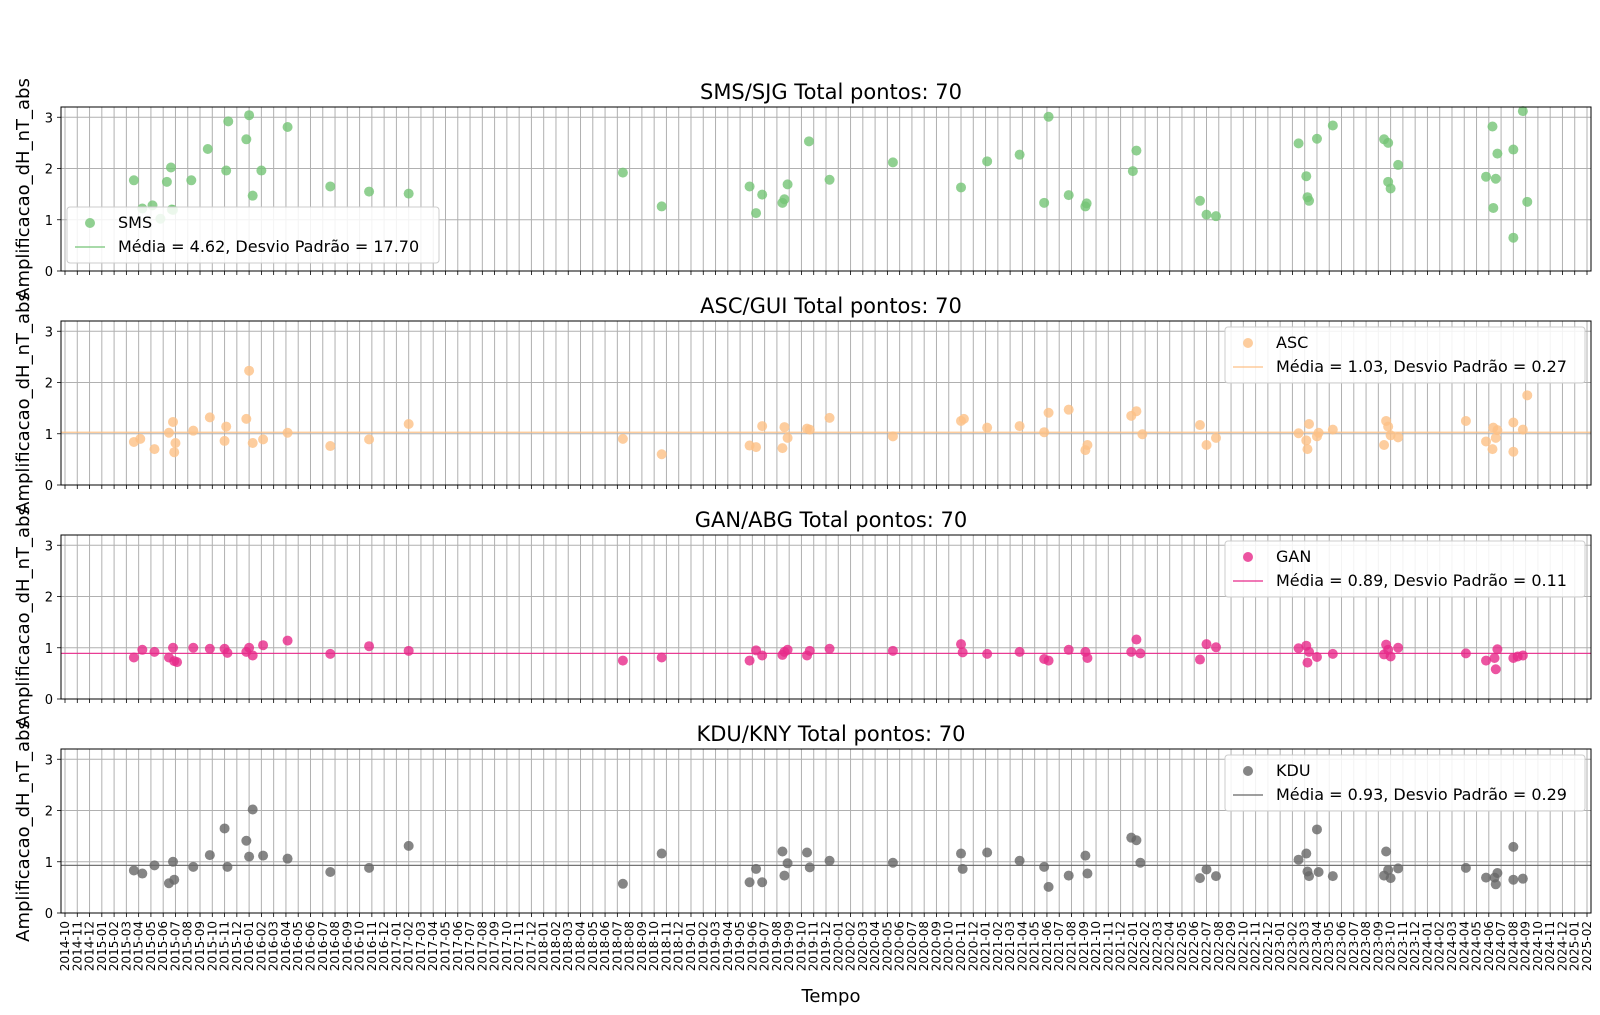 This screenshot has width=1600, height=1015. What do you see at coordinates (1293, 770) in the screenshot?
I see `legend-series-label: KDU` at bounding box center [1293, 770].